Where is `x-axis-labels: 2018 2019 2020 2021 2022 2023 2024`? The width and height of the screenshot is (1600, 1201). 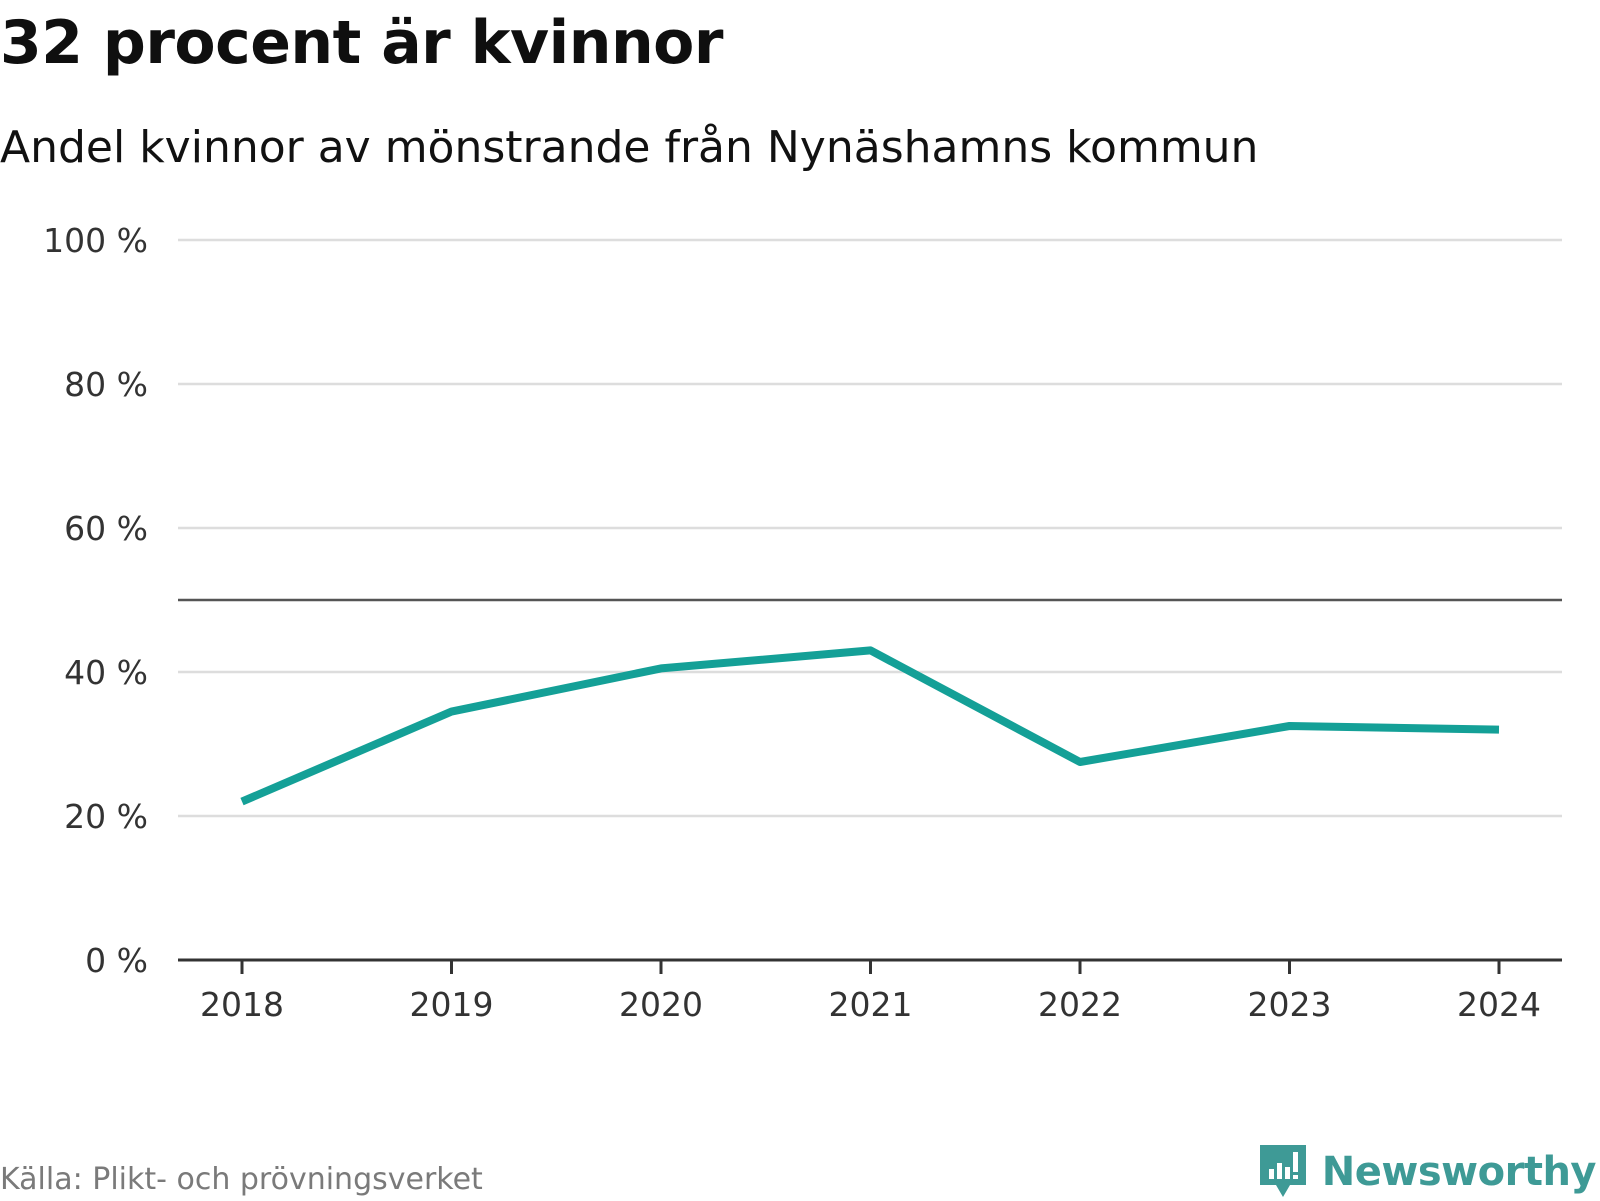
x-axis-labels: 2018 2019 2020 2021 2022 2023 2024 is located at coordinates (870, 1004).